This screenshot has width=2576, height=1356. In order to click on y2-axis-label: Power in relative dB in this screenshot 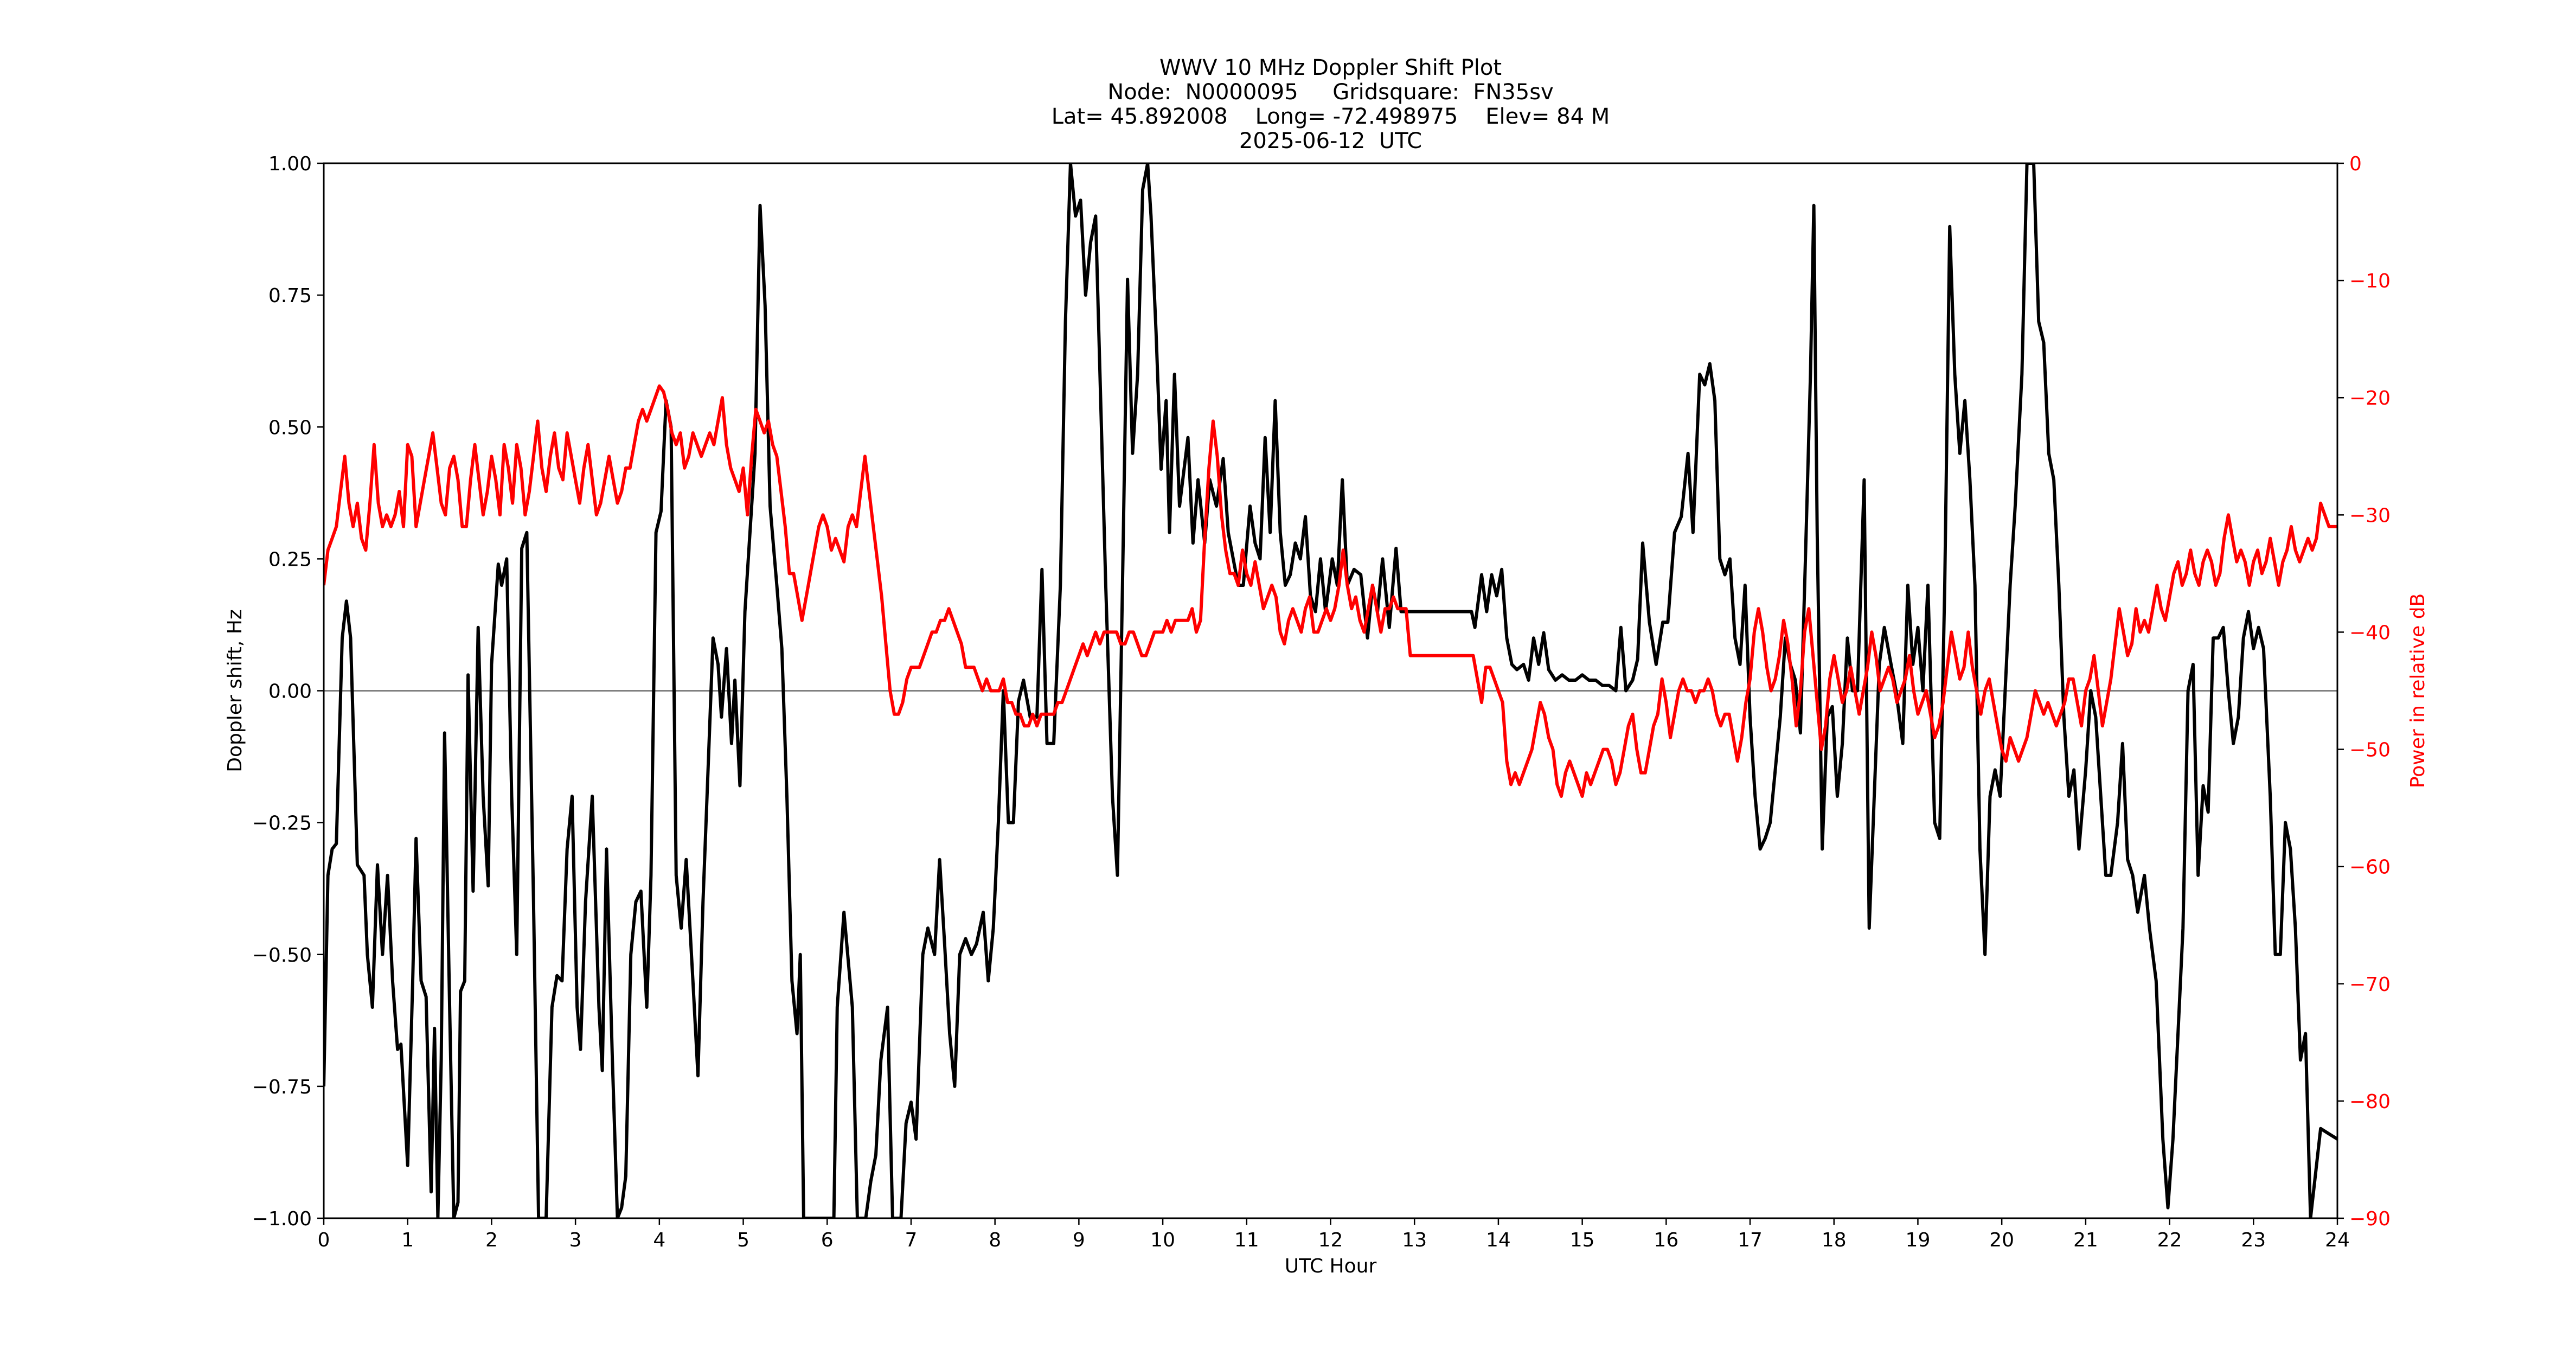, I will do `click(2418, 690)`.